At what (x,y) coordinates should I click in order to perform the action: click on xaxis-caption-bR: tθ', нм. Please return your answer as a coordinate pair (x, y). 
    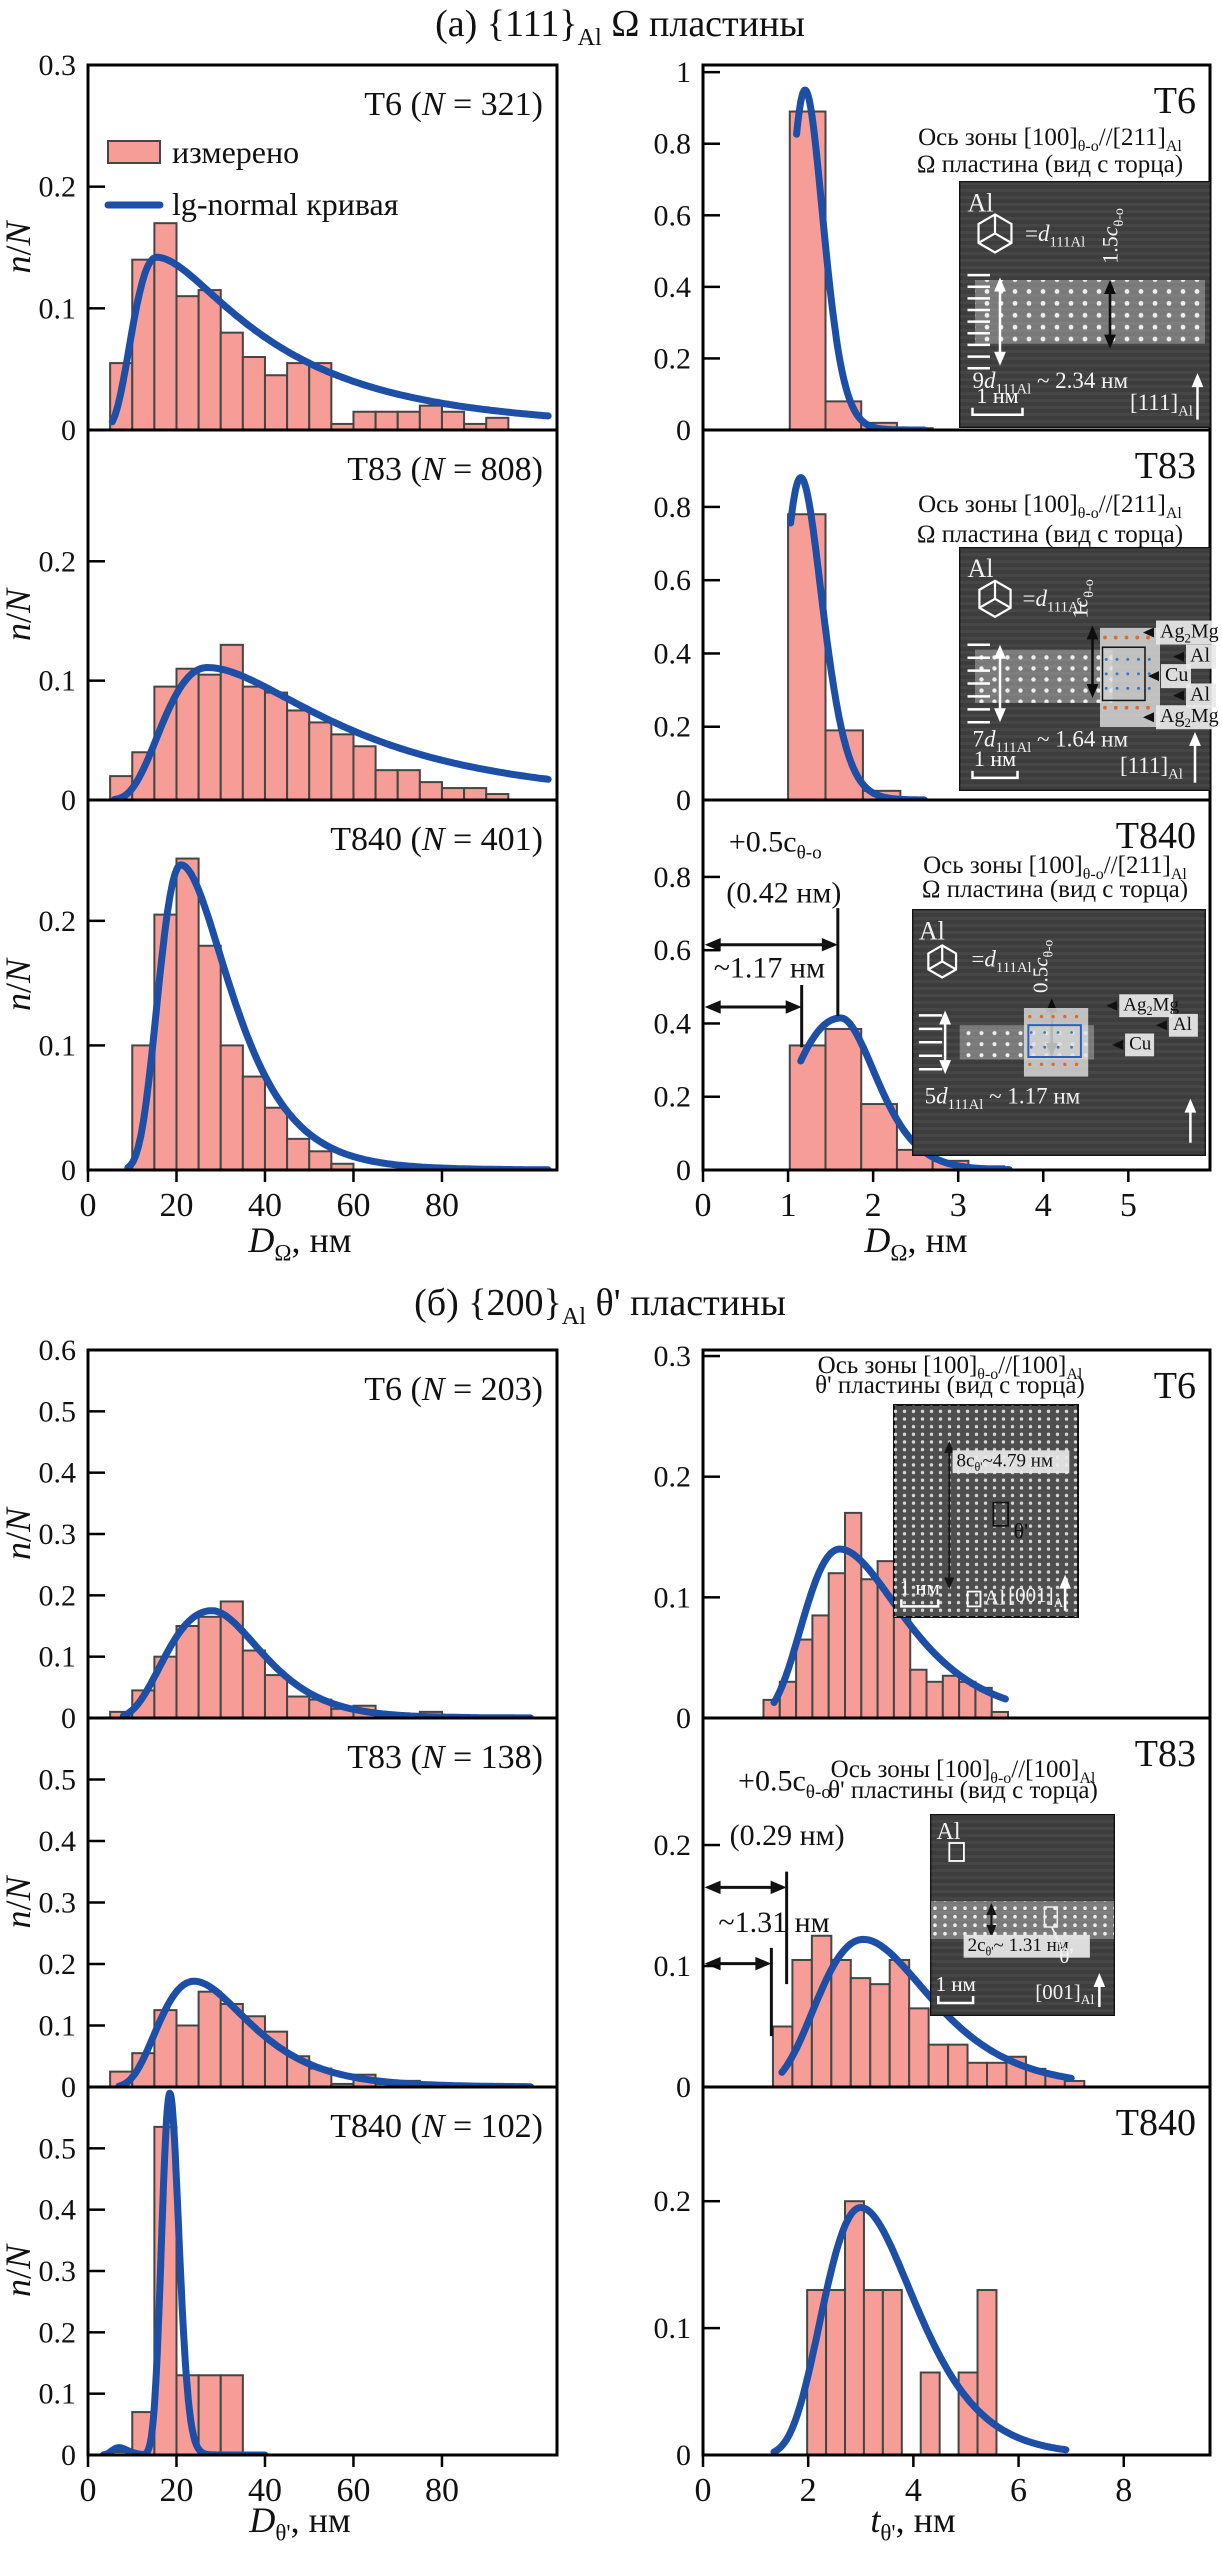
    Looking at the image, I should click on (912, 2523).